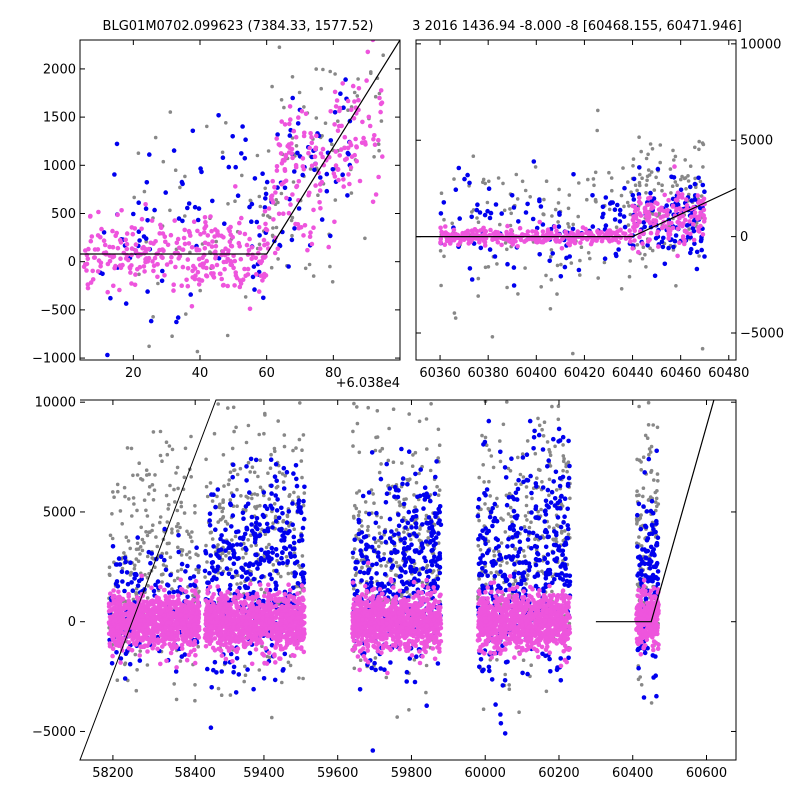 The image size is (800, 800). Describe the element at coordinates (72, 262) in the screenshot. I see `y-tick-label: 0` at that location.